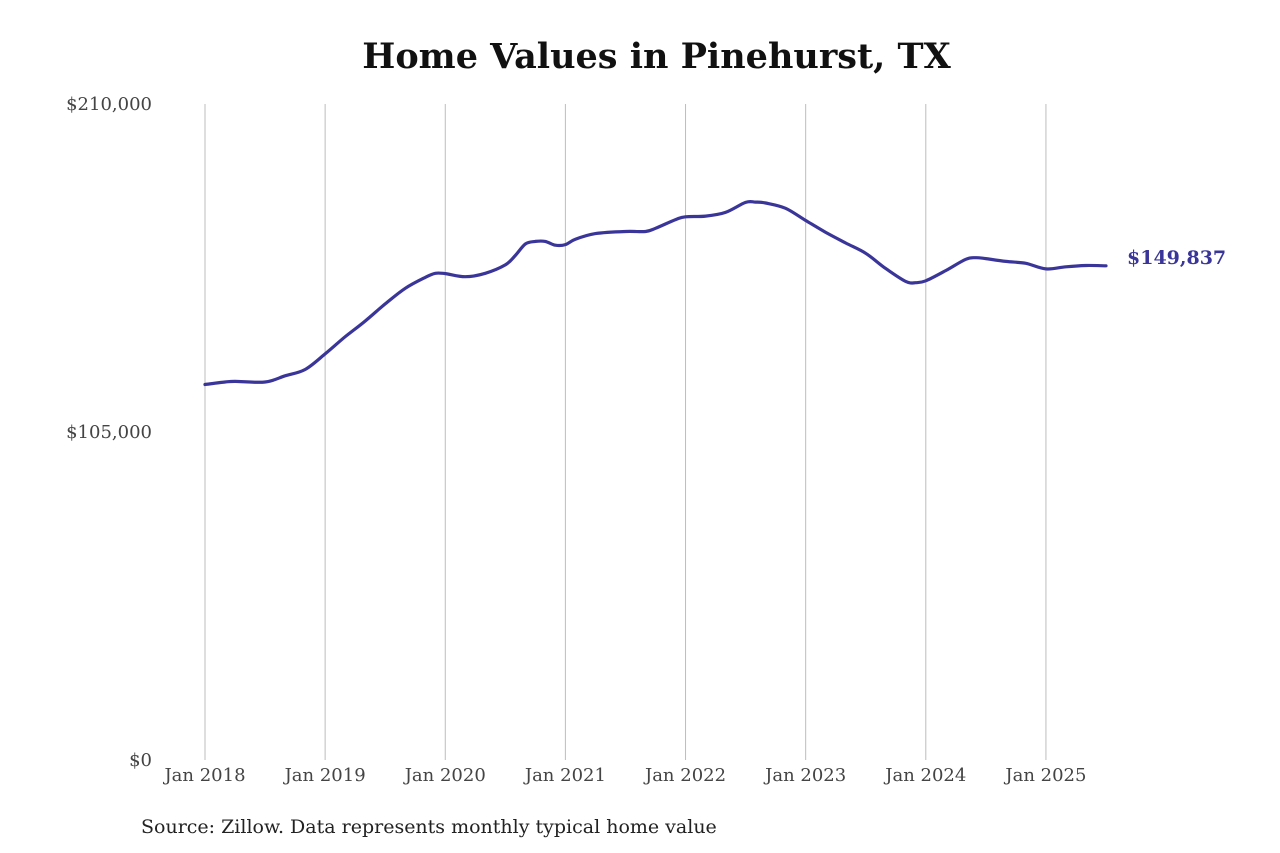 The height and width of the screenshot is (853, 1280). I want to click on x-tick-label: Jan 2021, so click(564, 775).